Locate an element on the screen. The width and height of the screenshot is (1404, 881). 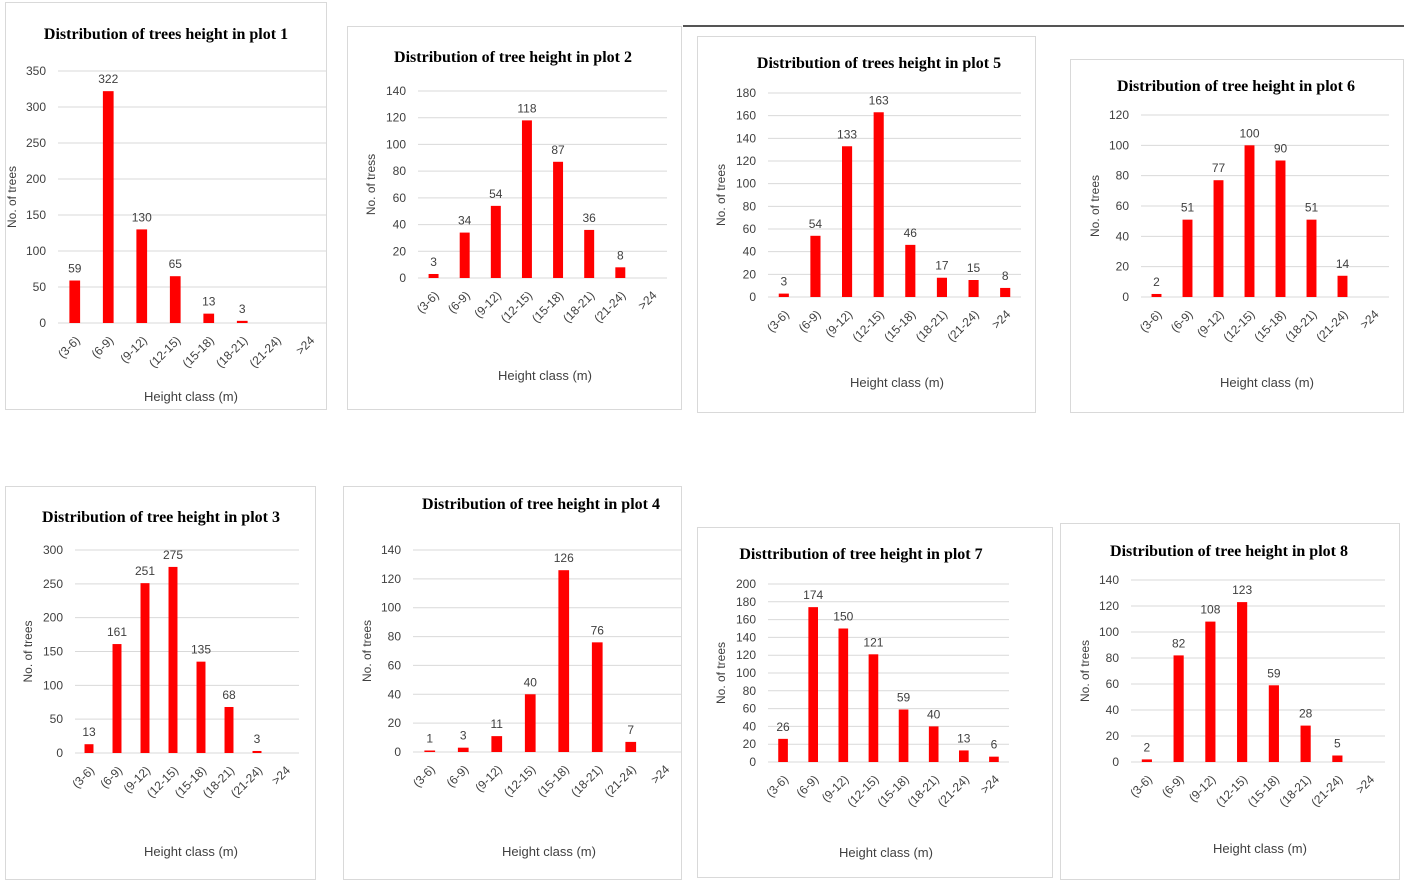
y-tick-label: 120 is located at coordinates (746, 655).